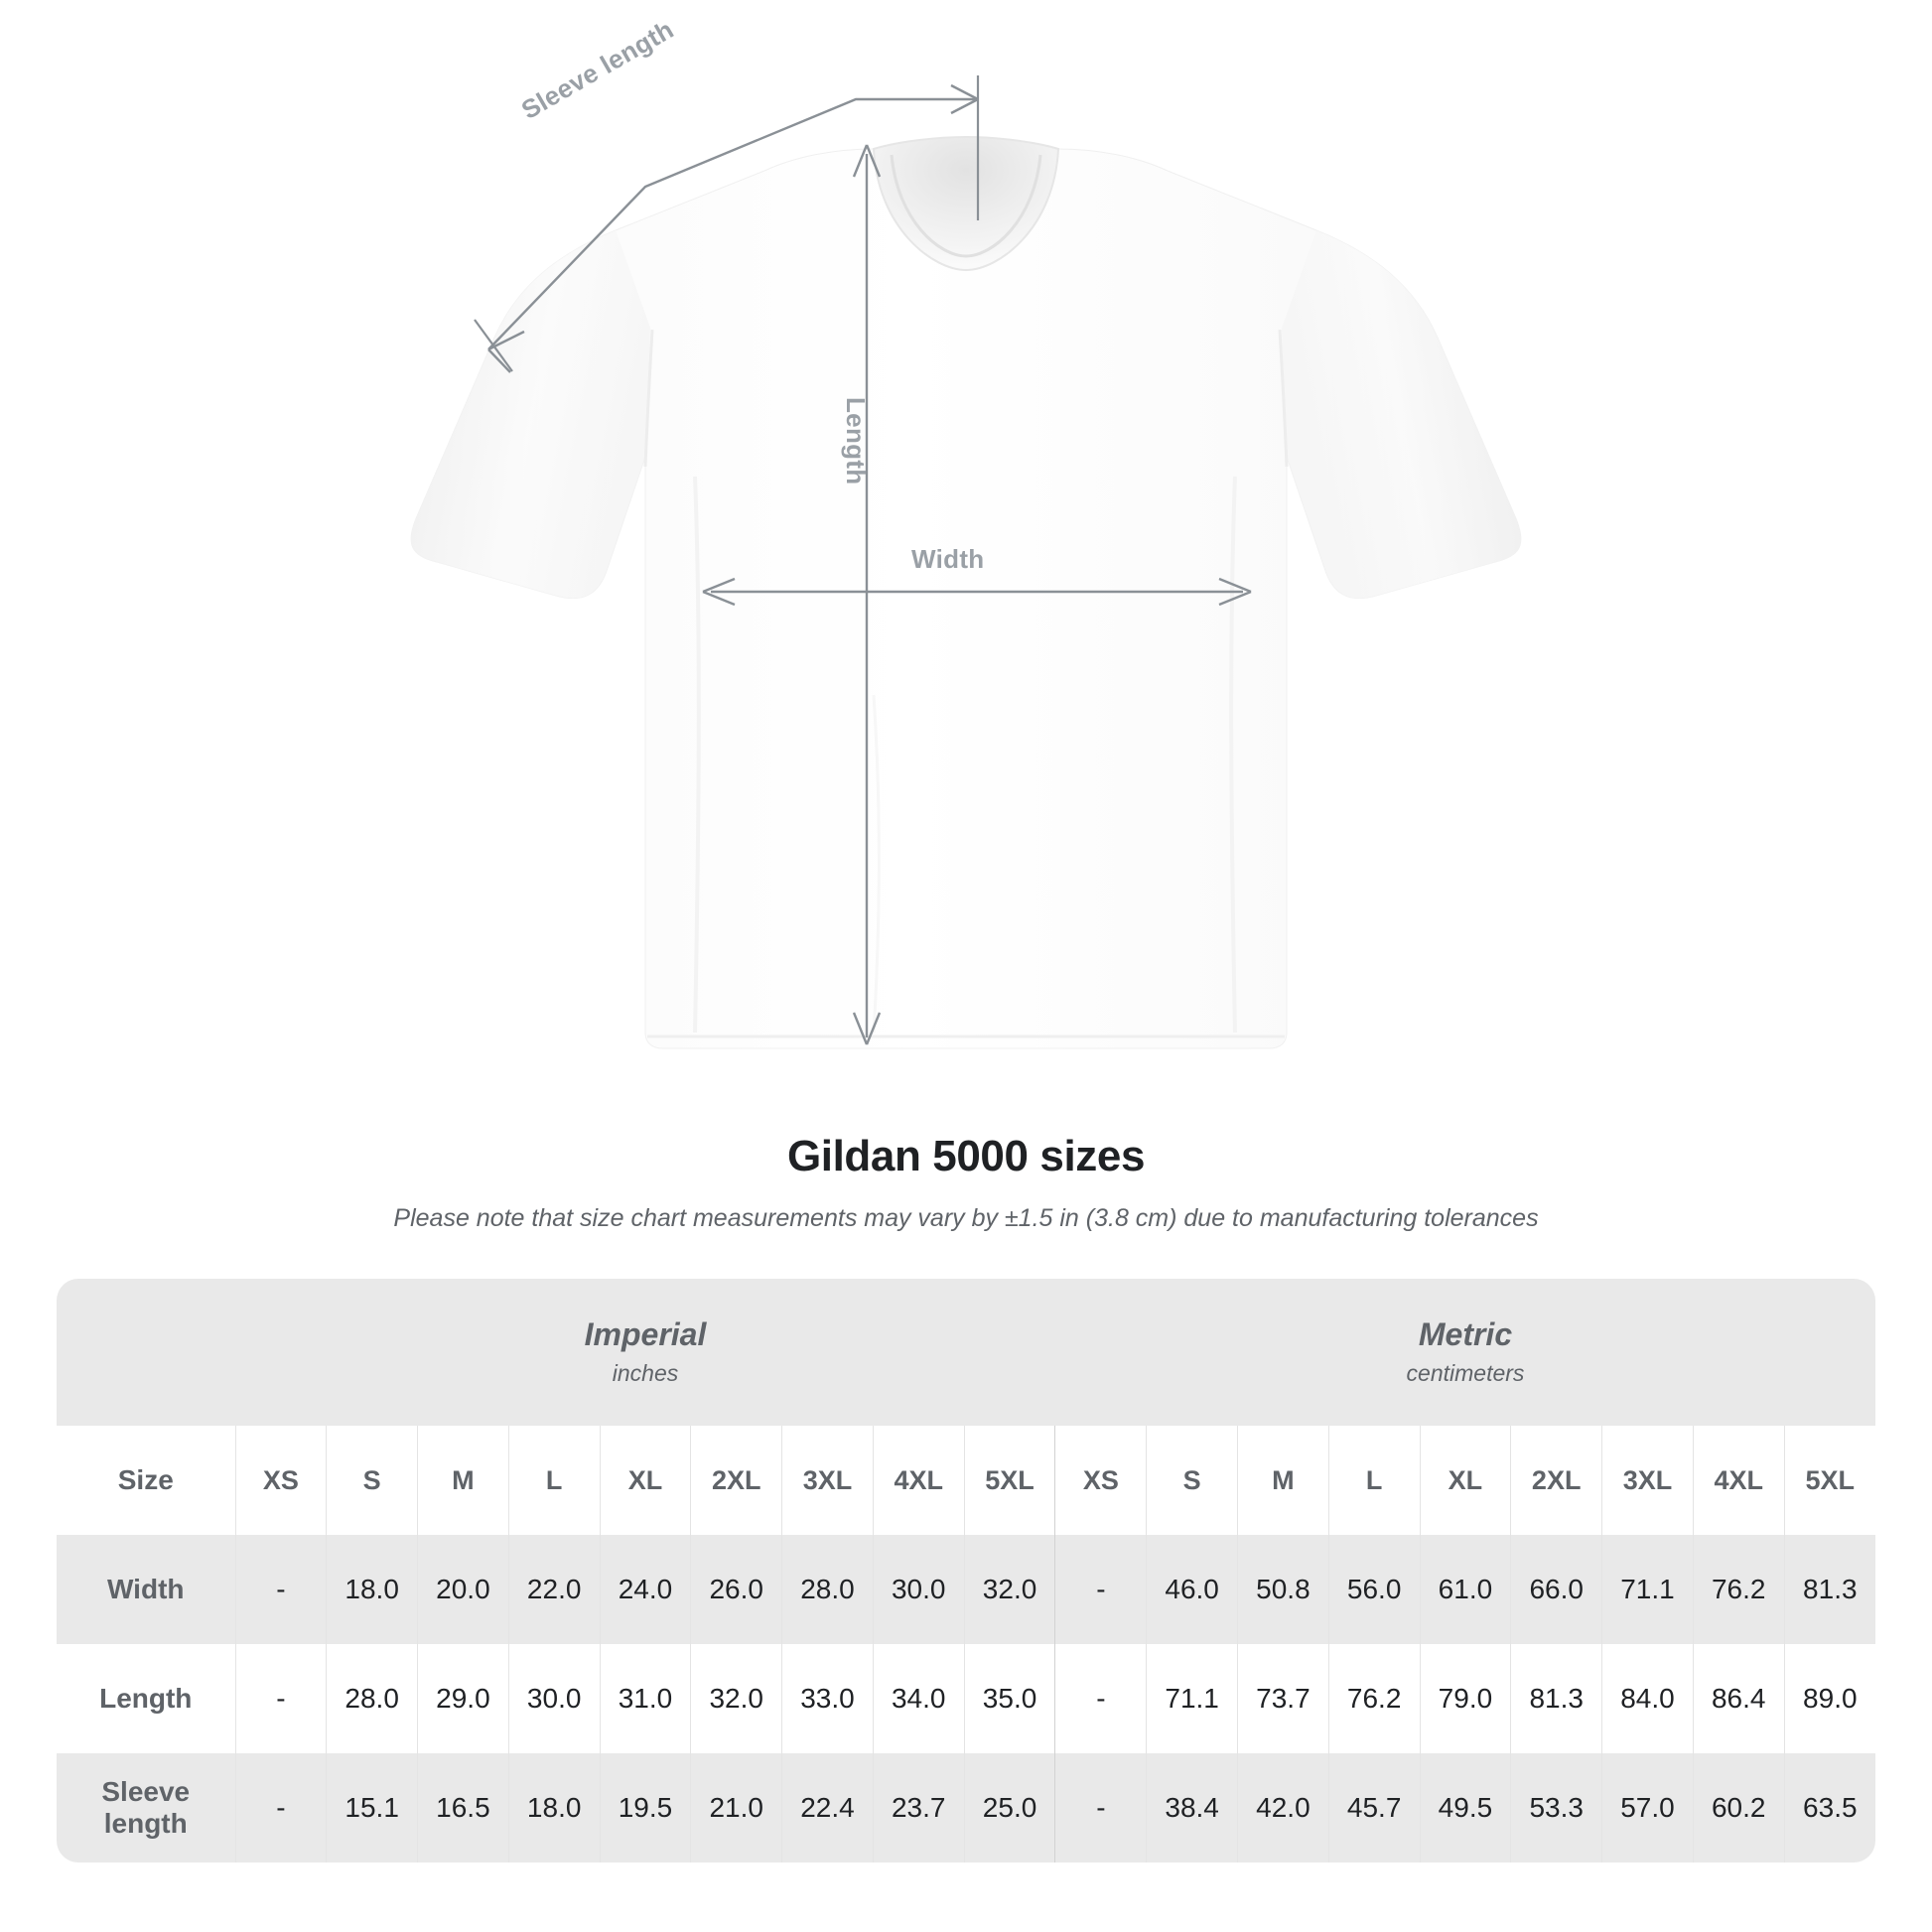 The width and height of the screenshot is (1932, 1932). I want to click on size-header-imperial-2xl: 2XL, so click(736, 1480).